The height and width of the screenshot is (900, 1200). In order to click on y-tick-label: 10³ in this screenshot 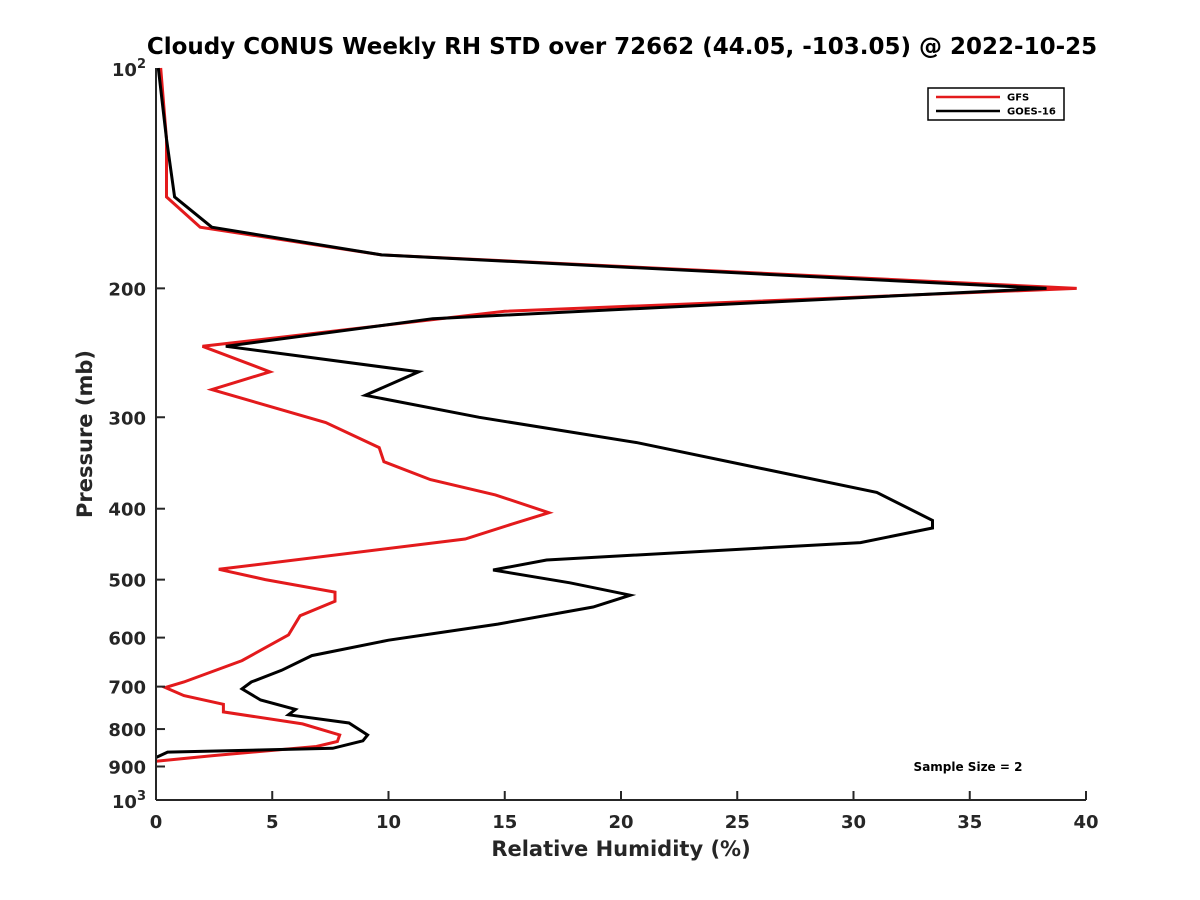, I will do `click(129, 801)`.